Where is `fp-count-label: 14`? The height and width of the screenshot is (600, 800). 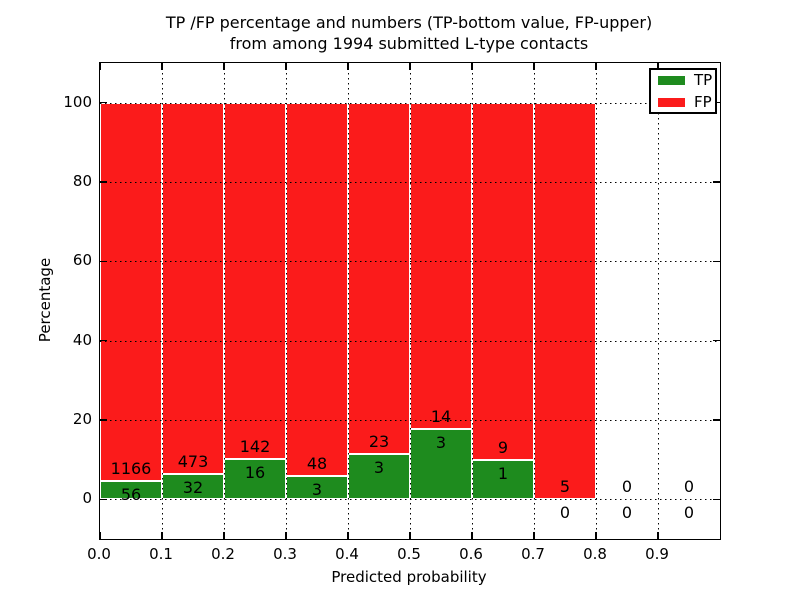 fp-count-label: 14 is located at coordinates (441, 417).